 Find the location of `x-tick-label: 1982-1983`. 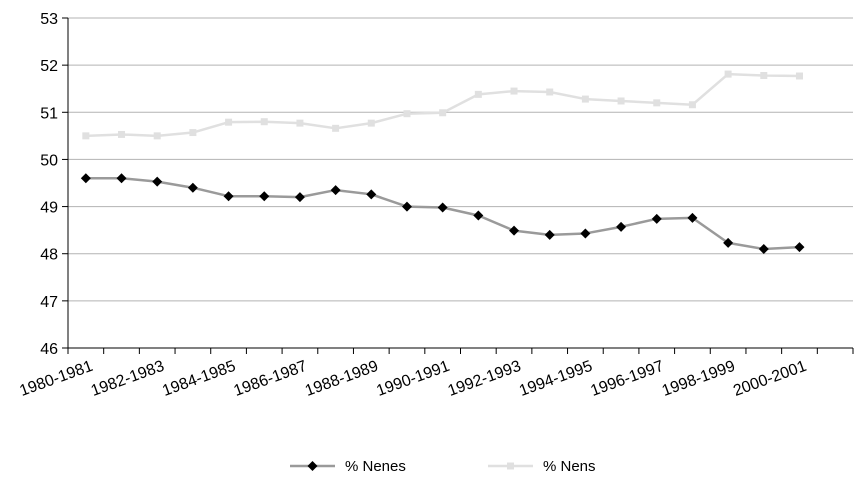

x-tick-label: 1982-1983 is located at coordinates (128, 379).